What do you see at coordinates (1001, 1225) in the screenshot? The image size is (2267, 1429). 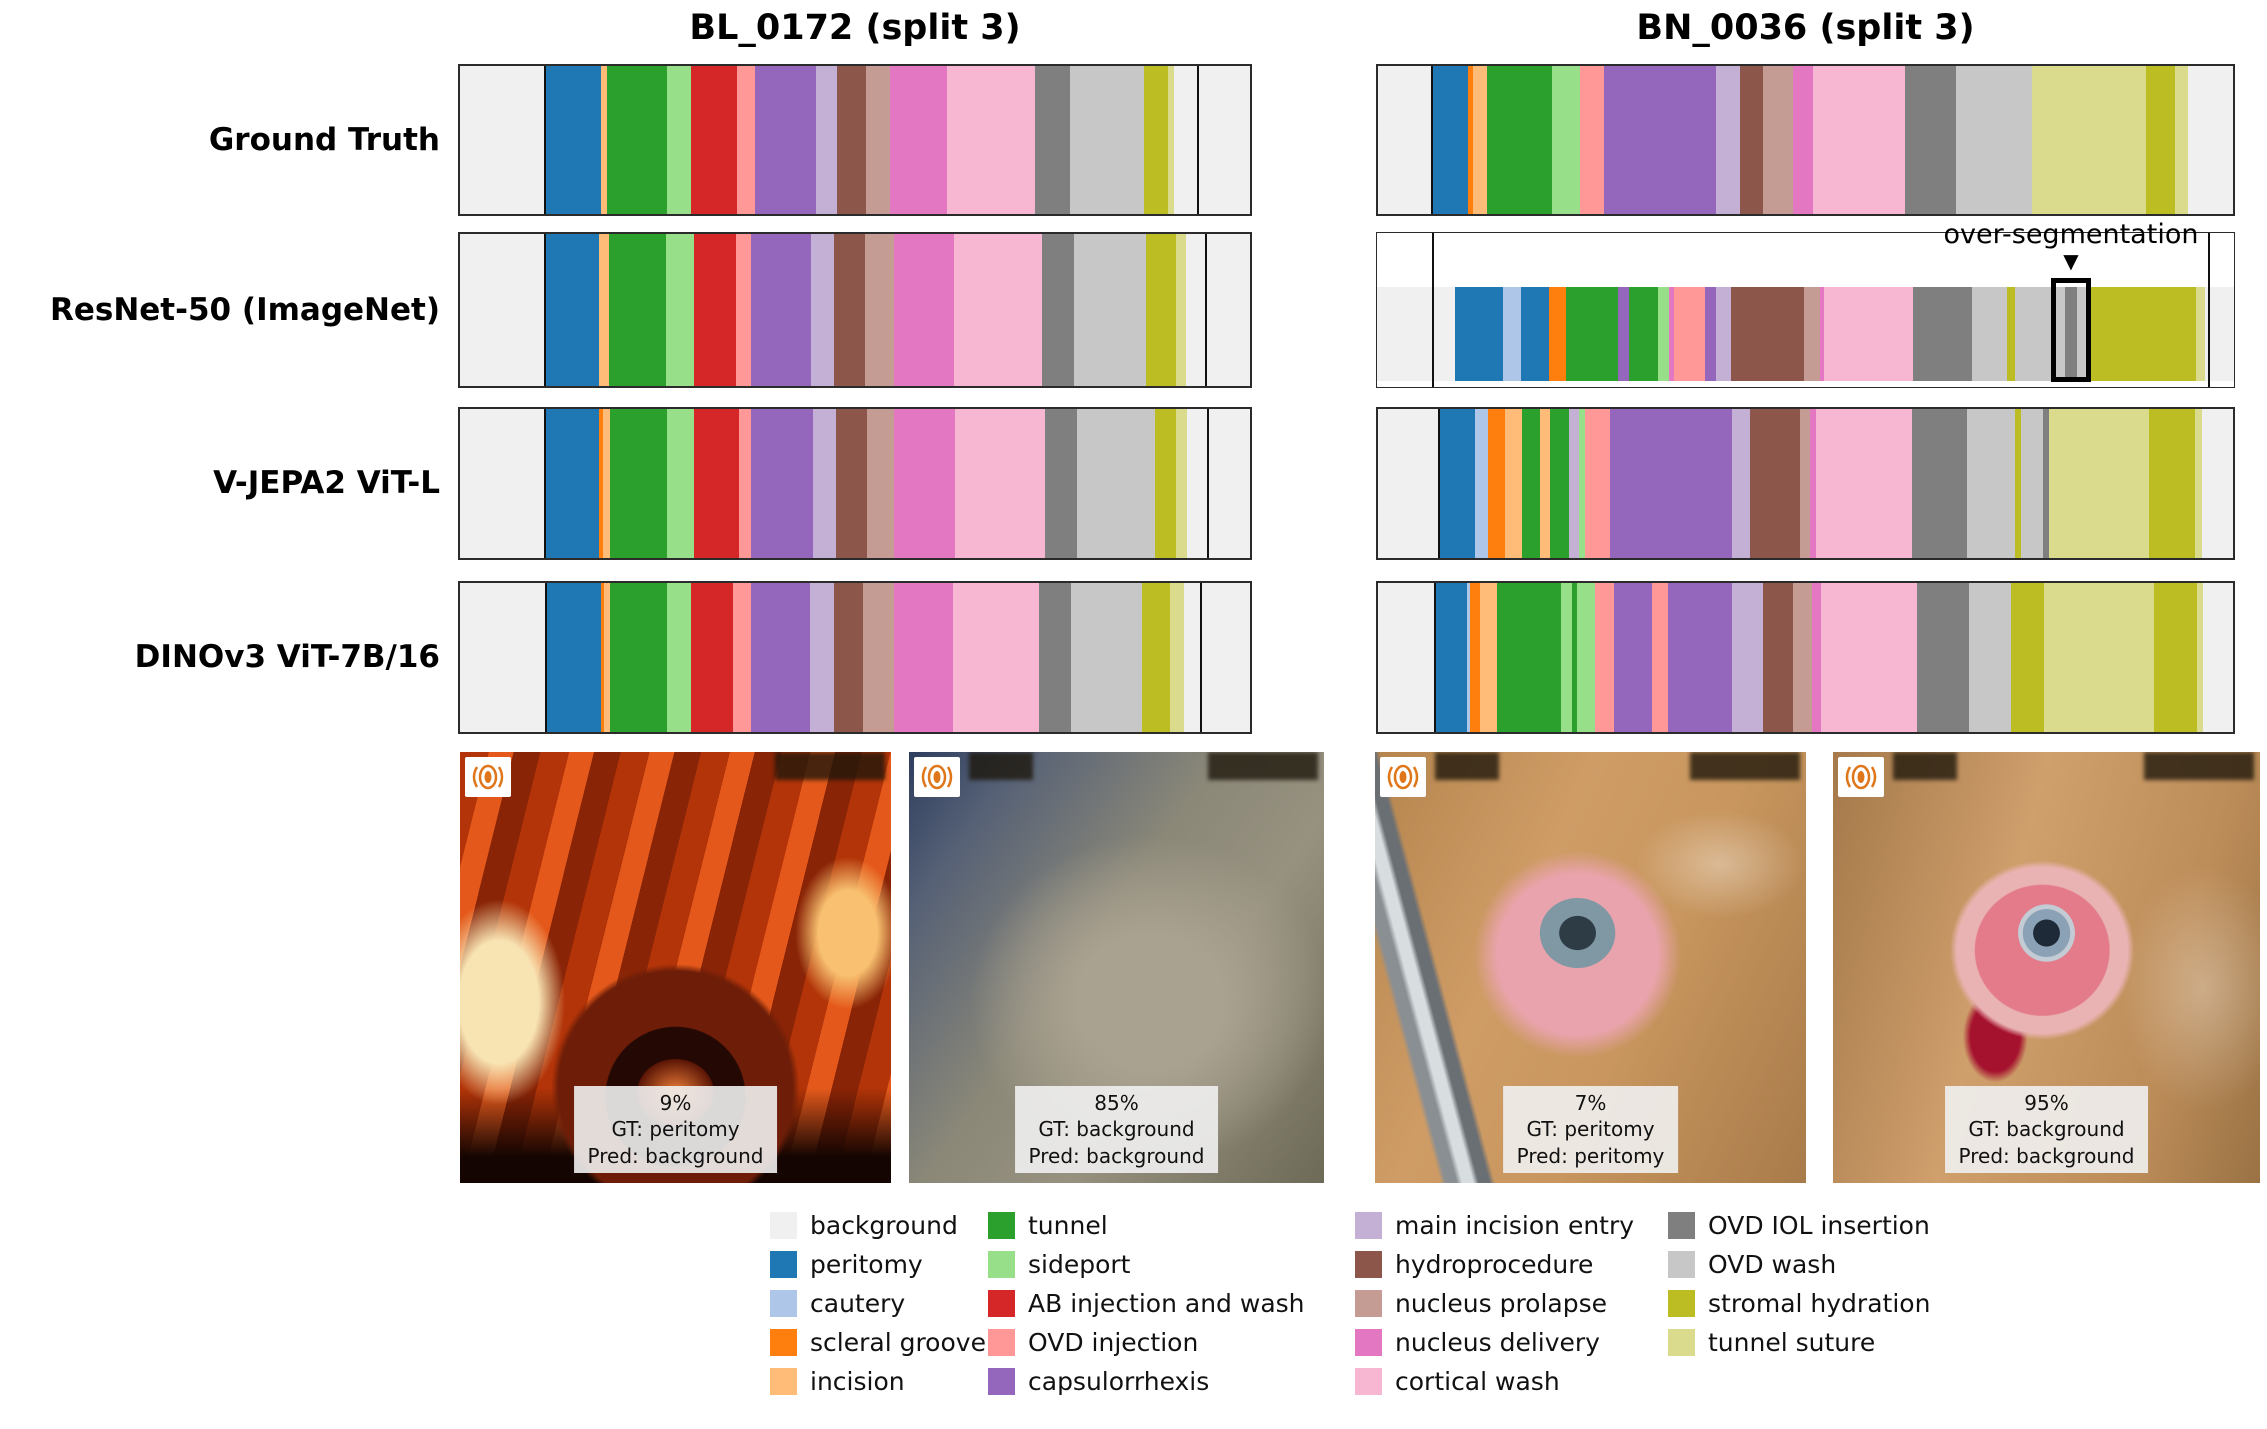 I see `legend-swatch-tunnel` at bounding box center [1001, 1225].